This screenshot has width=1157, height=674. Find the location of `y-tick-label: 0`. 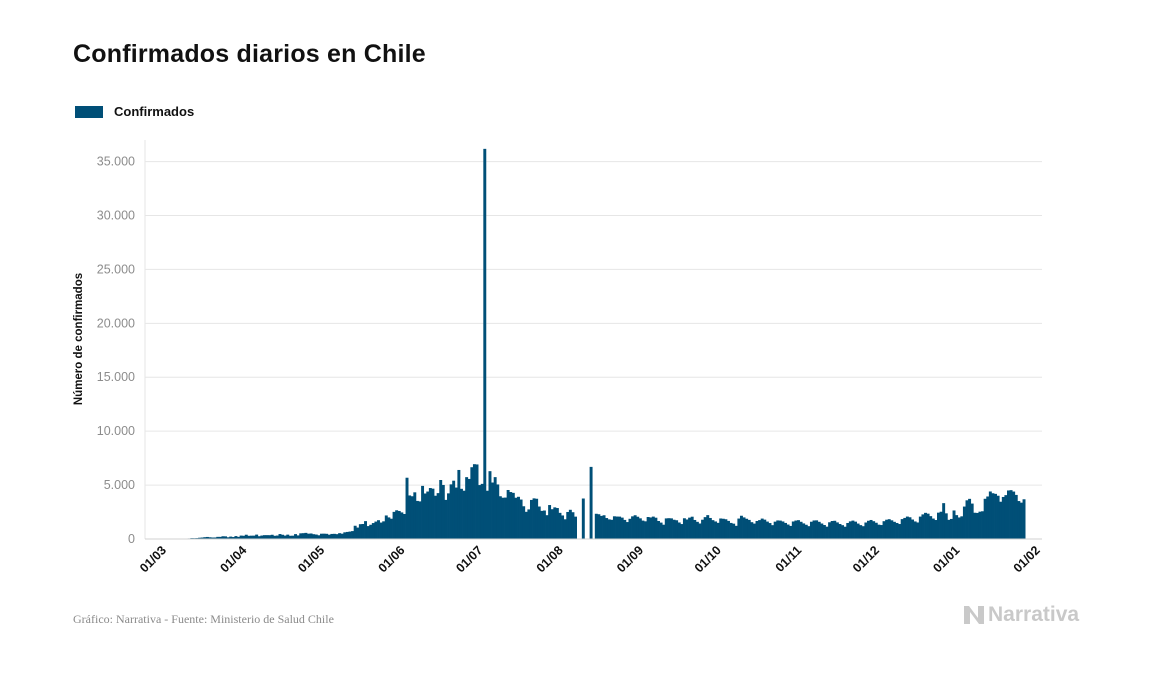

y-tick-label: 0 is located at coordinates (131, 539).